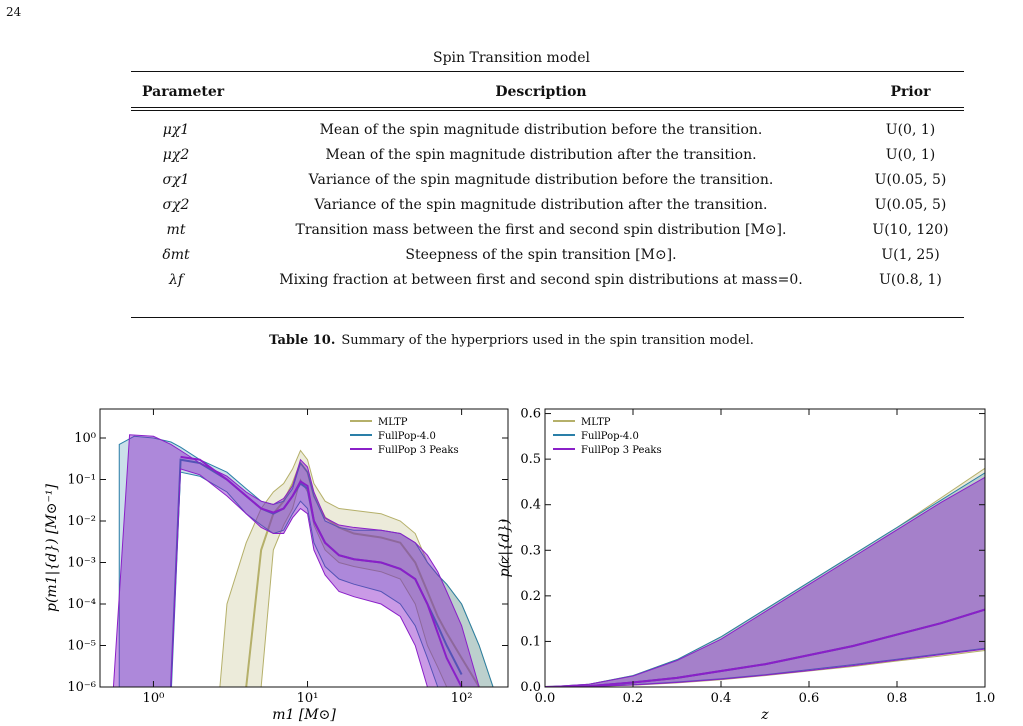 The height and width of the screenshot is (726, 1023). I want to click on band-mltp, so click(356, 568).